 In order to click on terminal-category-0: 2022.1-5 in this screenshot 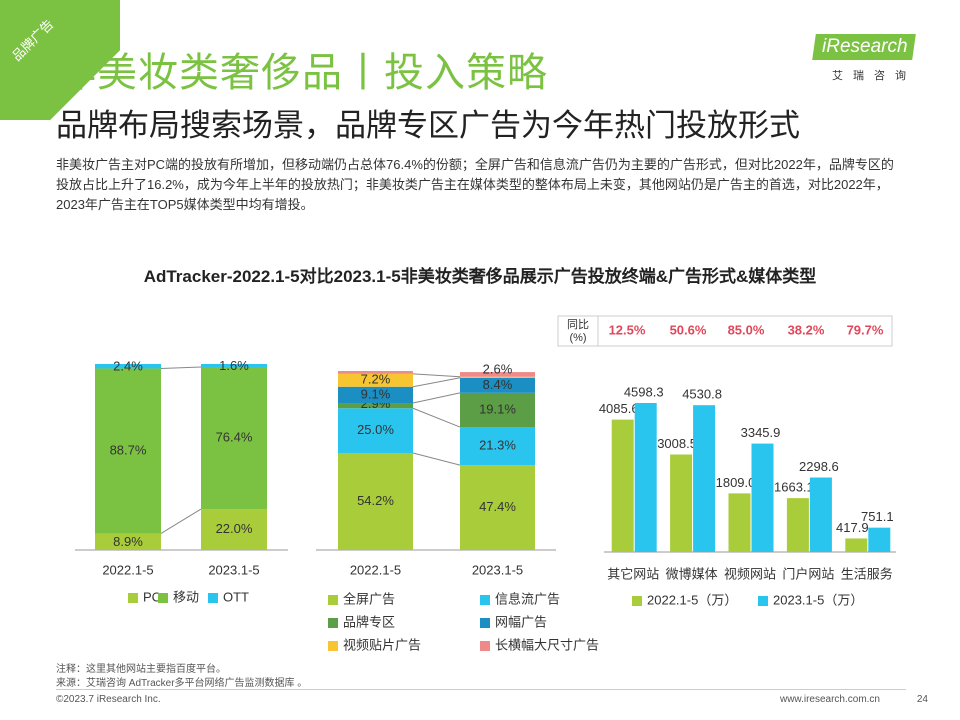, I will do `click(127, 569)`.